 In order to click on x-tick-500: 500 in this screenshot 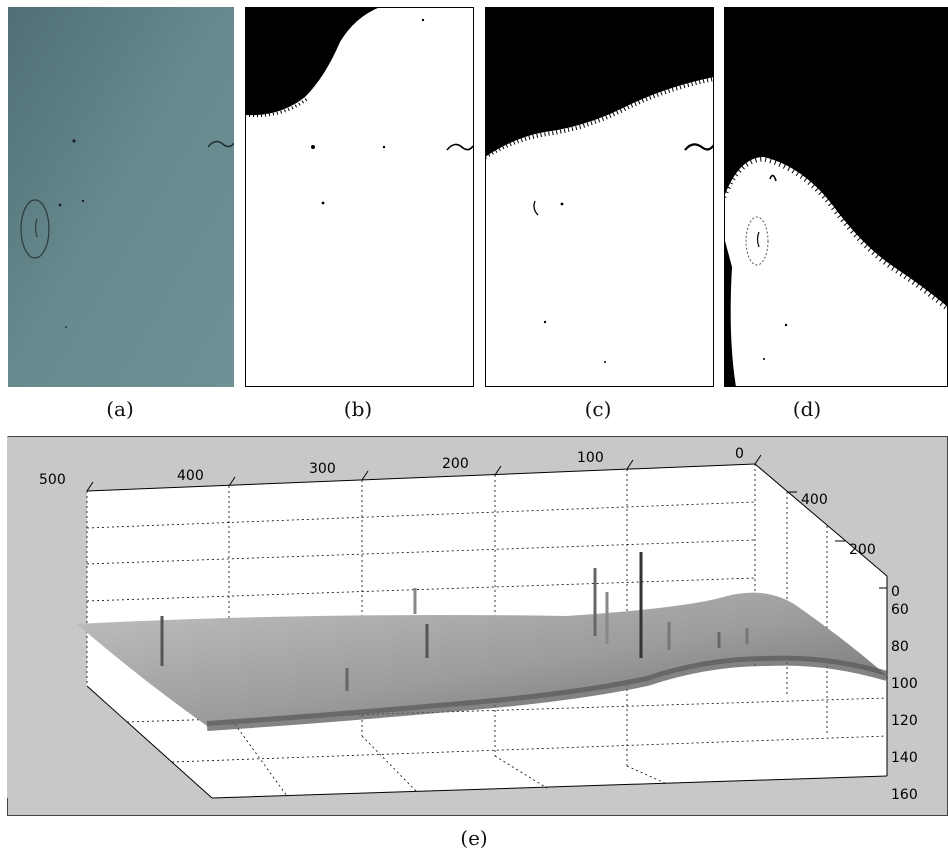, I will do `click(52, 480)`.